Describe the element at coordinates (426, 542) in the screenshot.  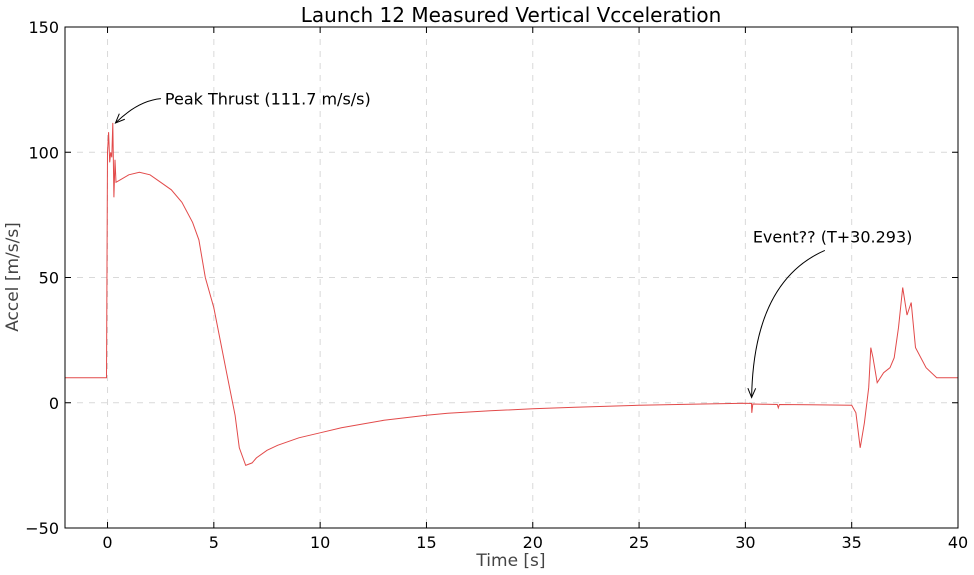
I see `x-tick-label: 15` at that location.